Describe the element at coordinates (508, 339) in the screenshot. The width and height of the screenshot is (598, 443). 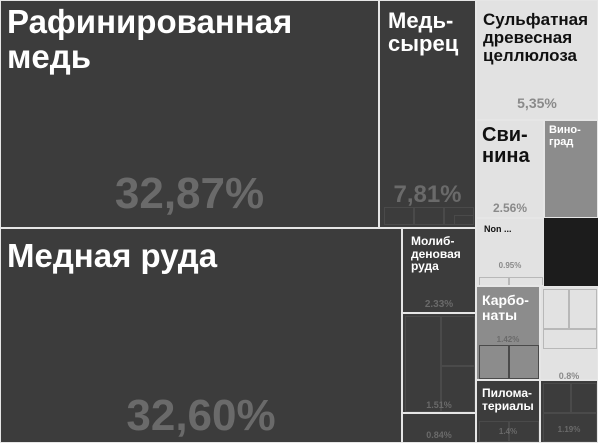
I see `treemap-tile-percent: 1.42%` at that location.